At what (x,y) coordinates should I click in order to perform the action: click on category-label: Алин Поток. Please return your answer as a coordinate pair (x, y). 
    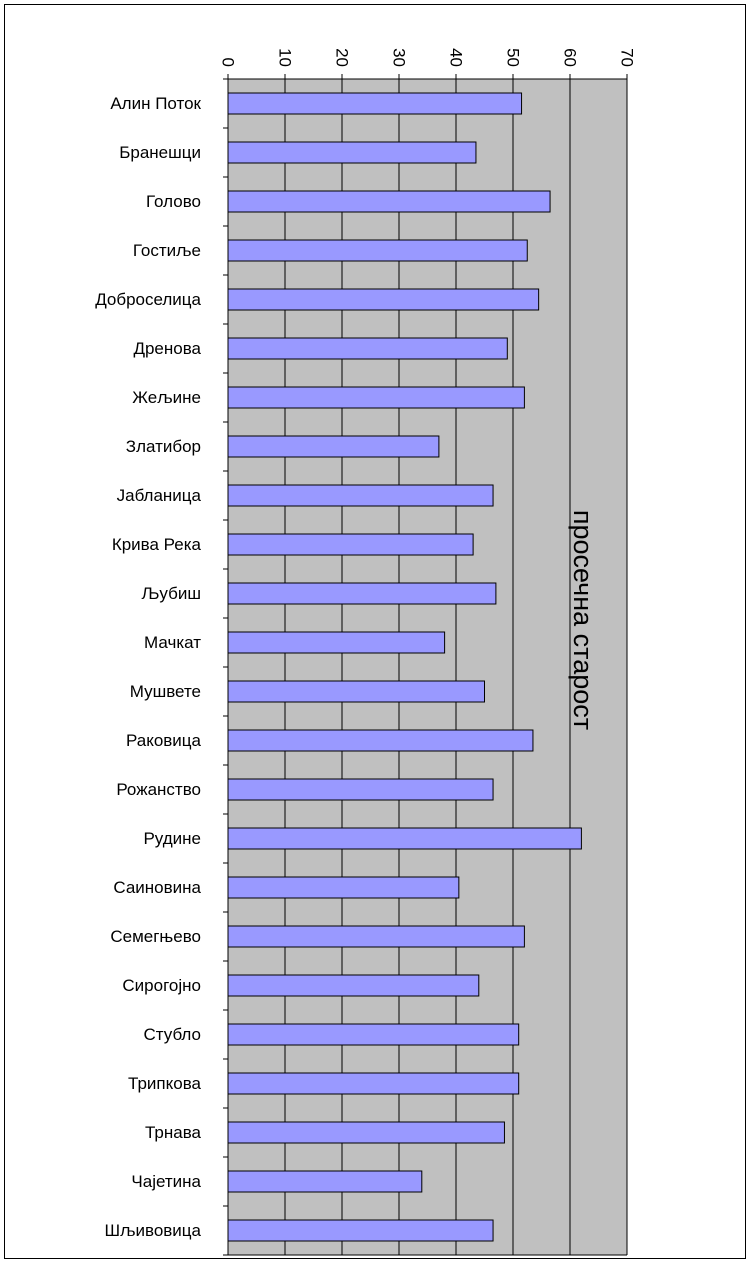
    Looking at the image, I should click on (155, 103).